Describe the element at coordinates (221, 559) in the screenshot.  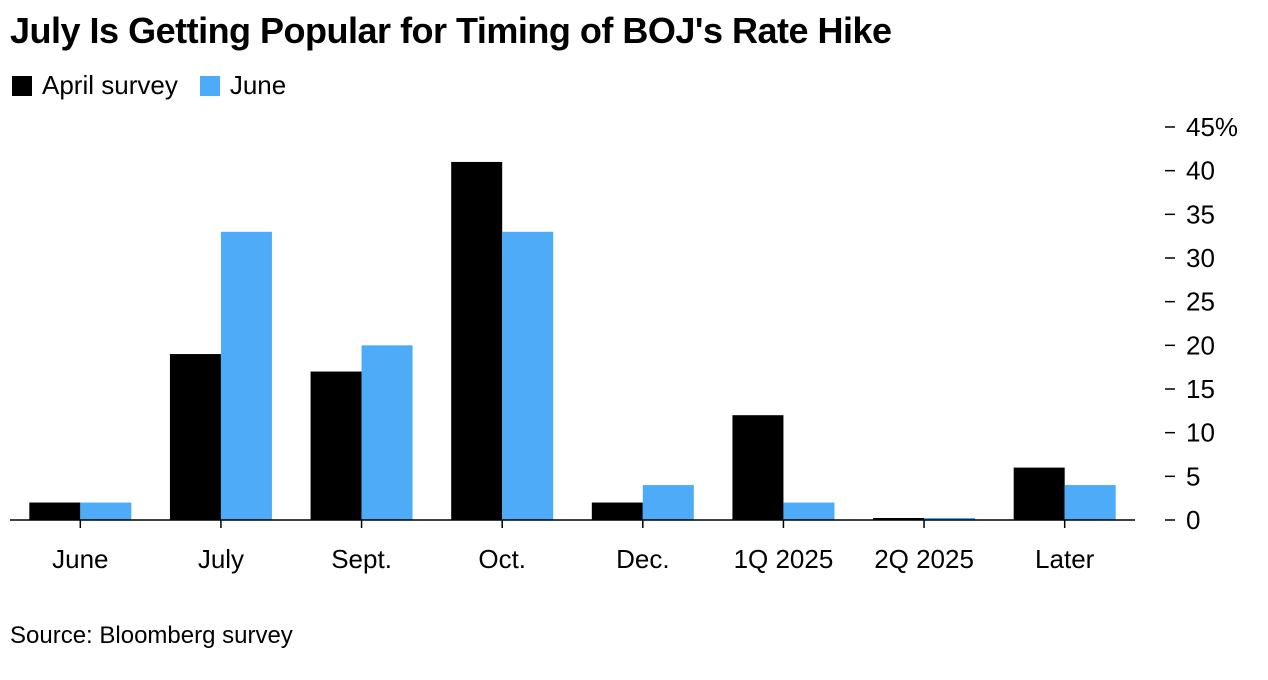
I see `x-tick-label-1: July` at that location.